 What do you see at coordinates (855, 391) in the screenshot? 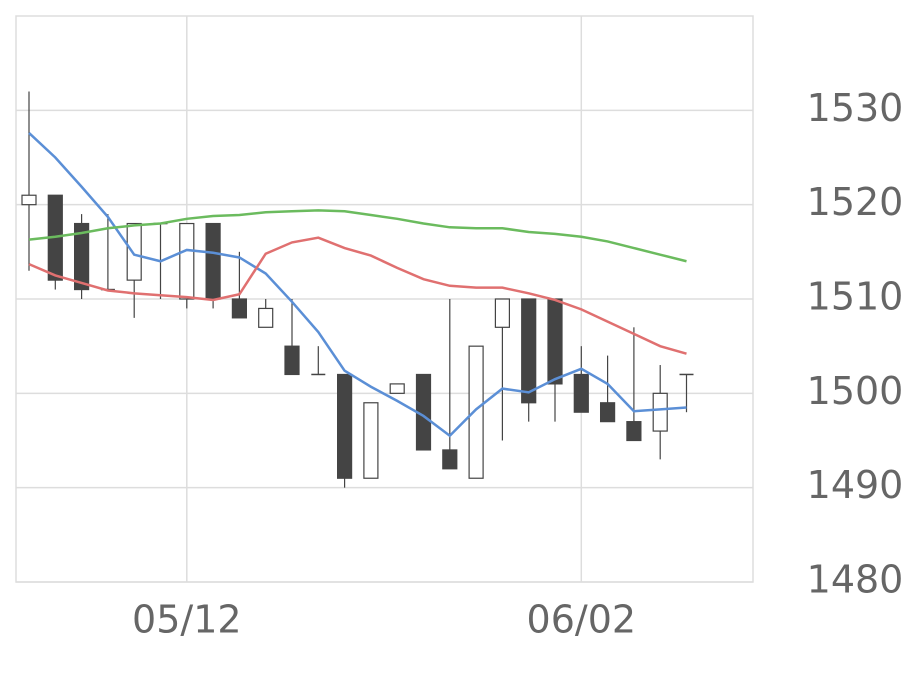
I see `y-tick-label: 1500` at bounding box center [855, 391].